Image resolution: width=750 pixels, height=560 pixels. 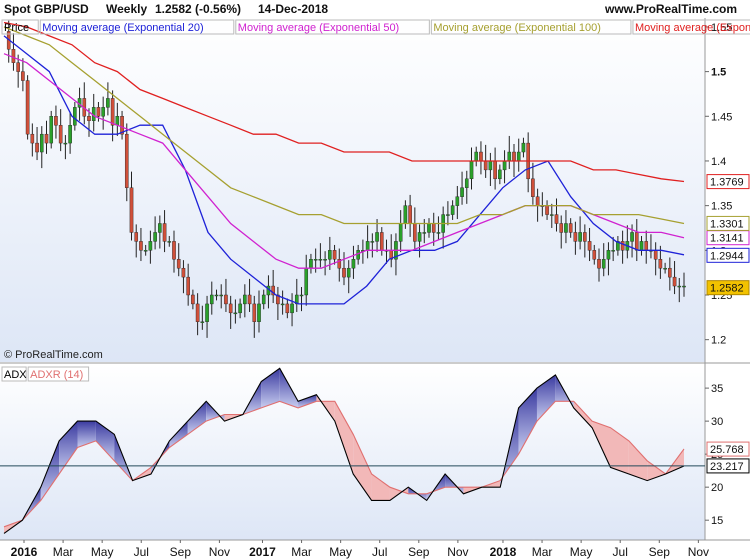 What do you see at coordinates (727, 239) in the screenshot?
I see `ma-value-label: 1.3141` at bounding box center [727, 239].